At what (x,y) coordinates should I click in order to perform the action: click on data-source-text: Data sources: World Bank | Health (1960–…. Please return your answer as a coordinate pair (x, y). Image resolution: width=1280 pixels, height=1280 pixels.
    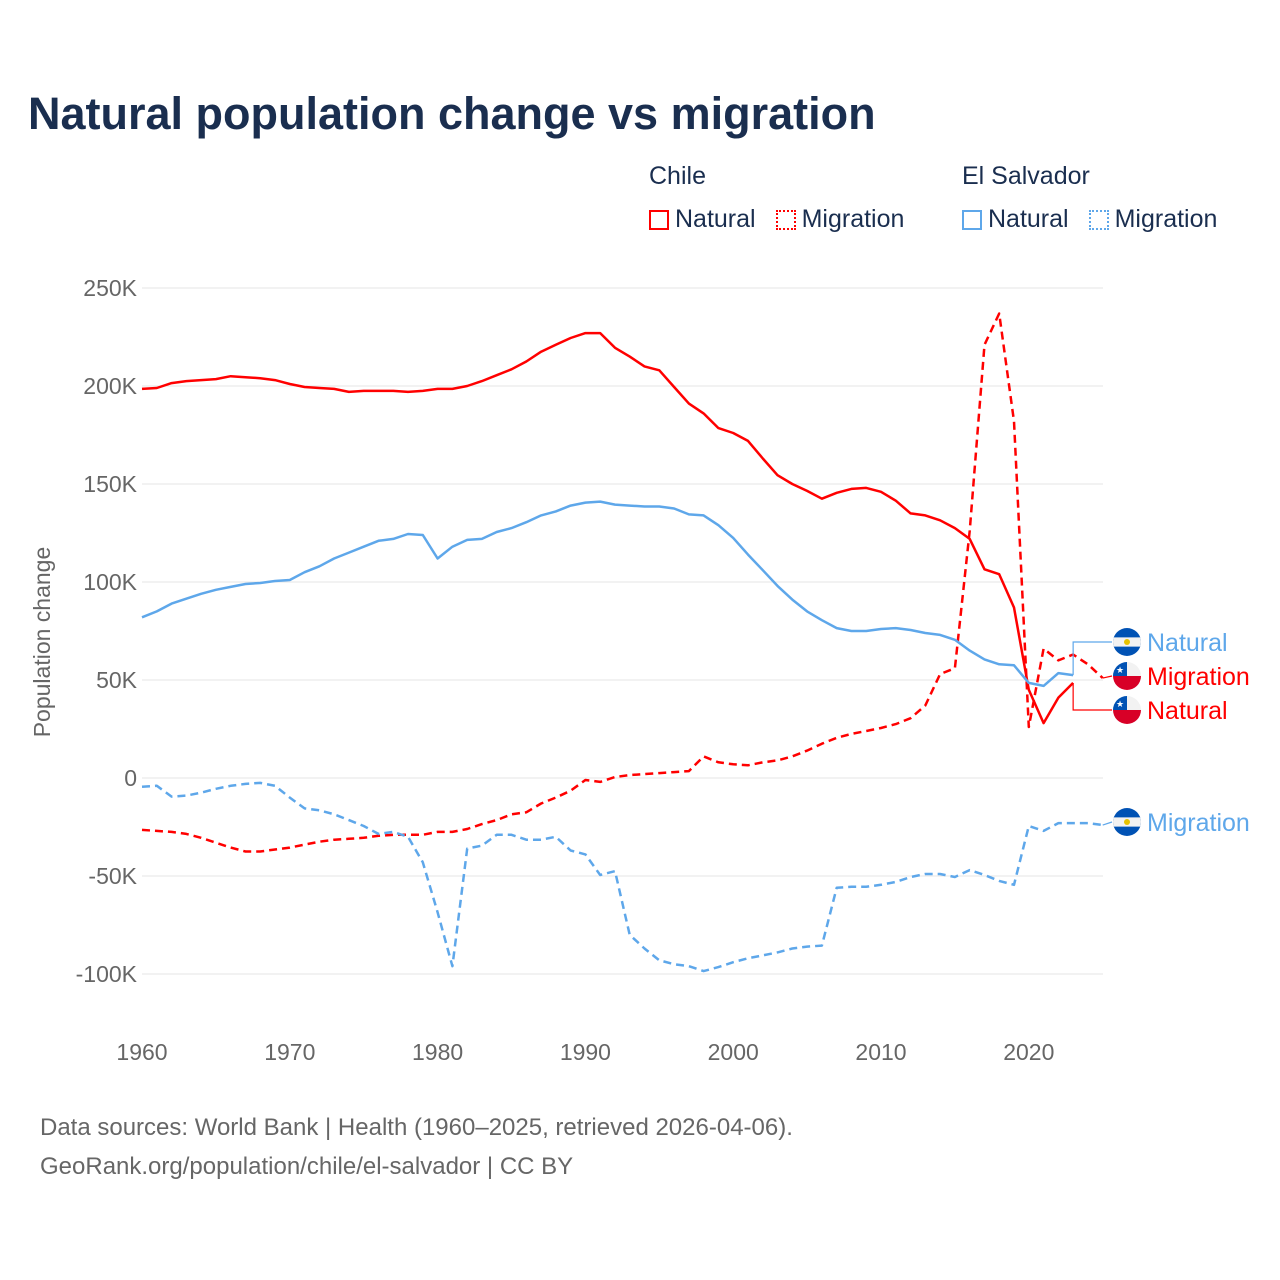
    Looking at the image, I should click on (416, 1127).